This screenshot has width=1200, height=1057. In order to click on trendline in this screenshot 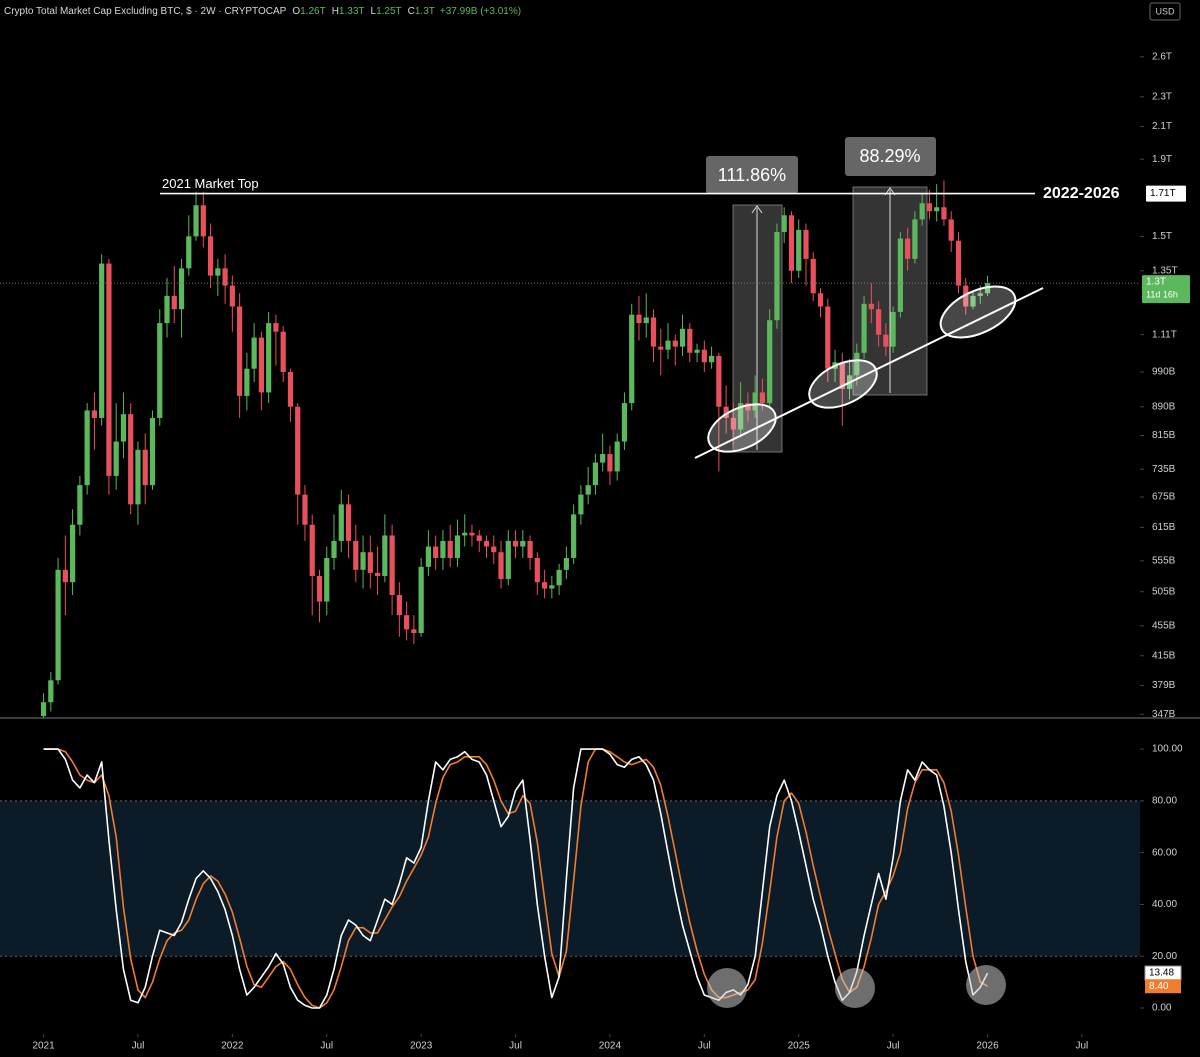, I will do `click(869, 373)`.